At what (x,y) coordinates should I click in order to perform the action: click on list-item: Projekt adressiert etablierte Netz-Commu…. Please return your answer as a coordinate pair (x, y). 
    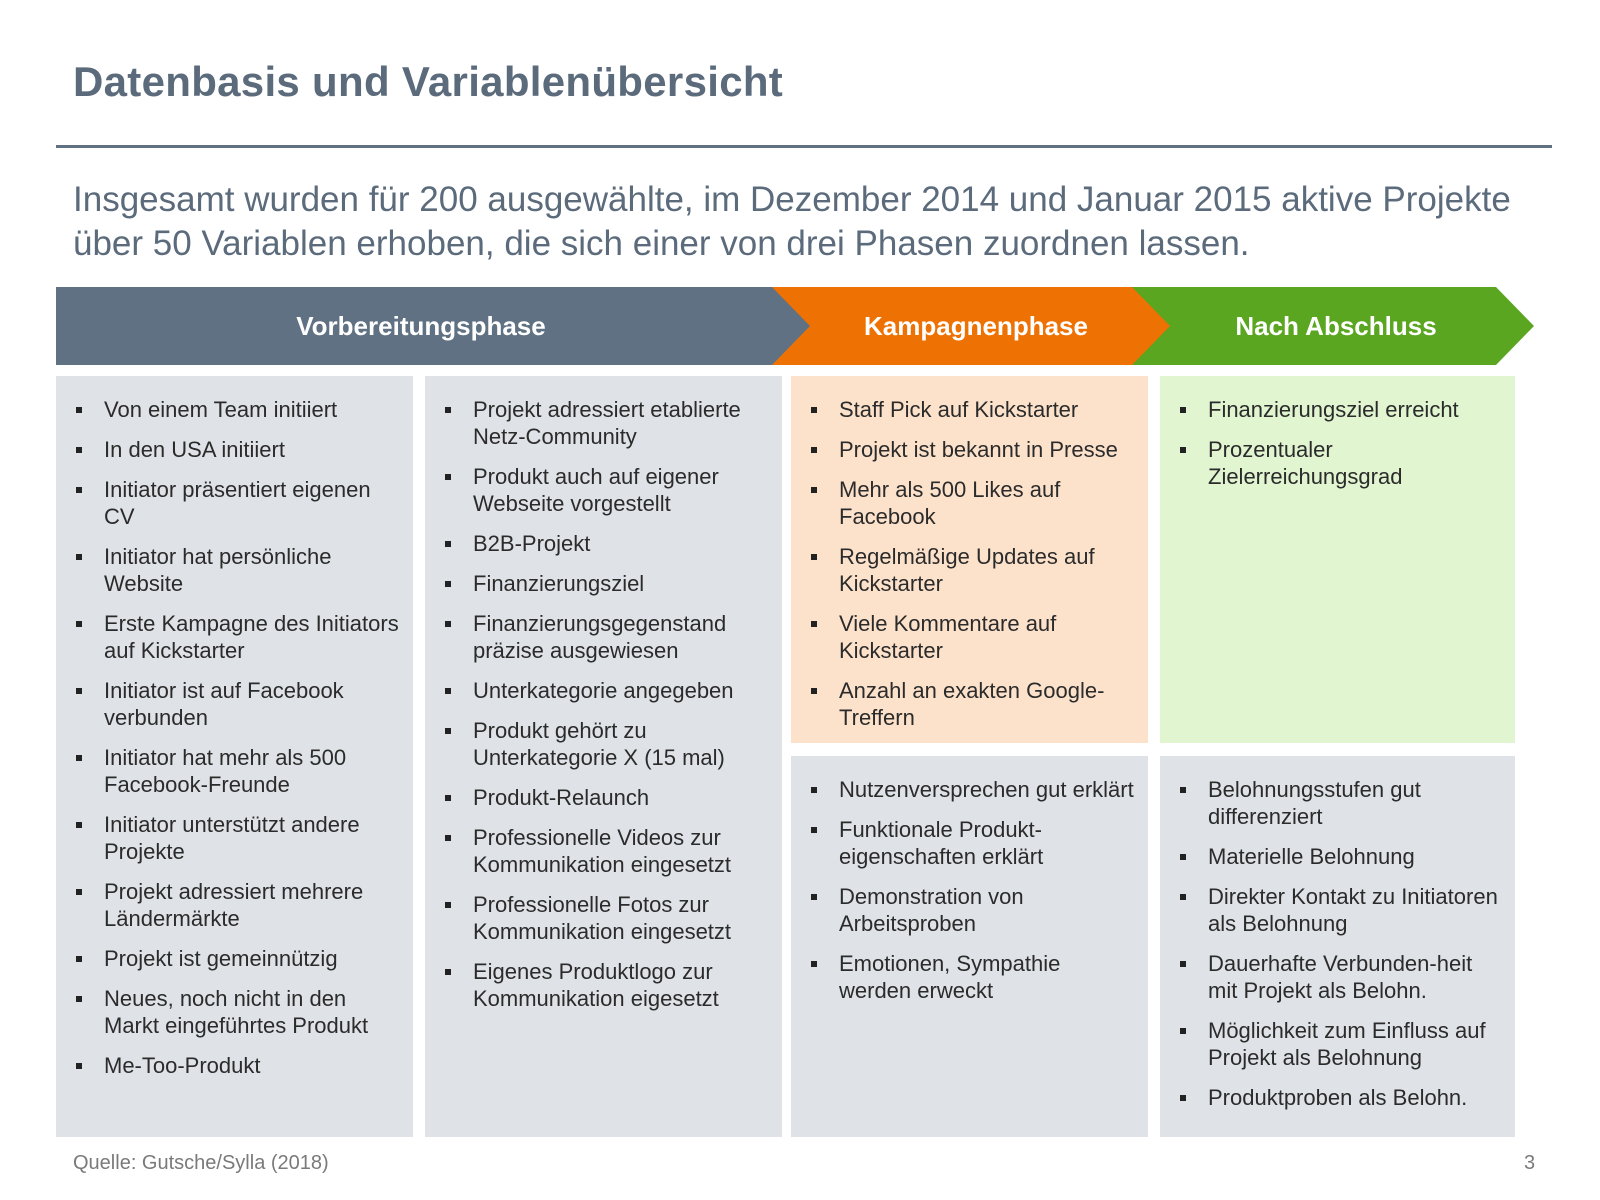
    Looking at the image, I should click on (607, 423).